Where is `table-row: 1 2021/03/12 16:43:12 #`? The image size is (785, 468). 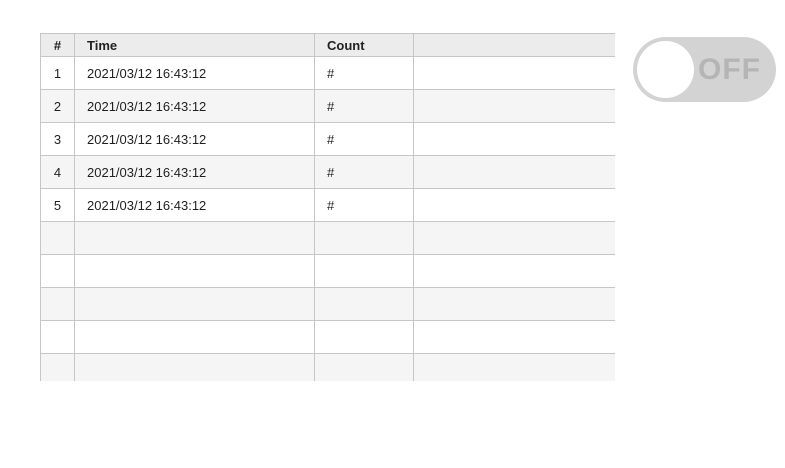
table-row: 1 2021/03/12 16:43:12 # is located at coordinates (327, 73).